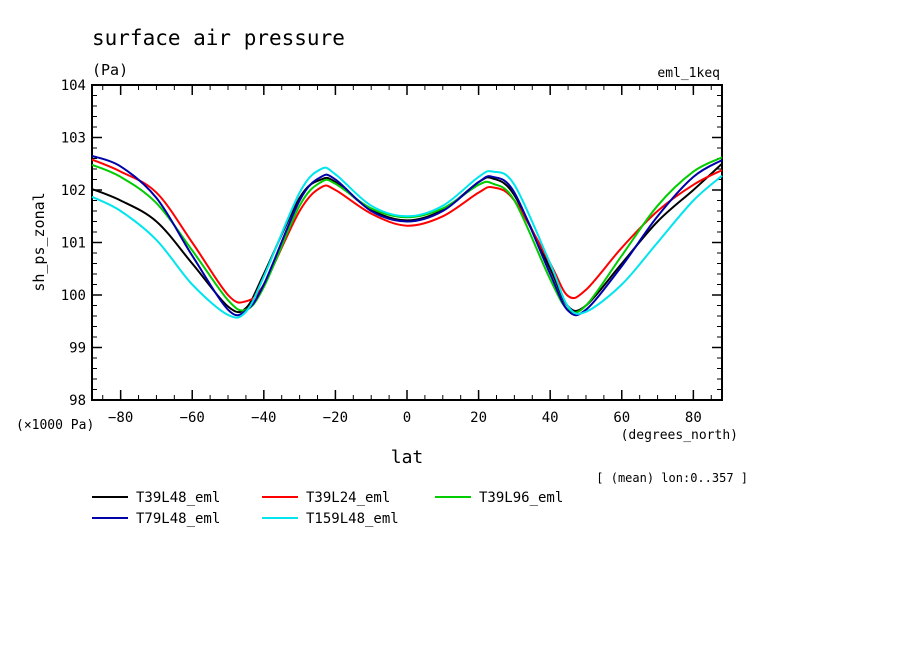 The height and width of the screenshot is (654, 904). I want to click on y-tick-label: 103, so click(73, 139).